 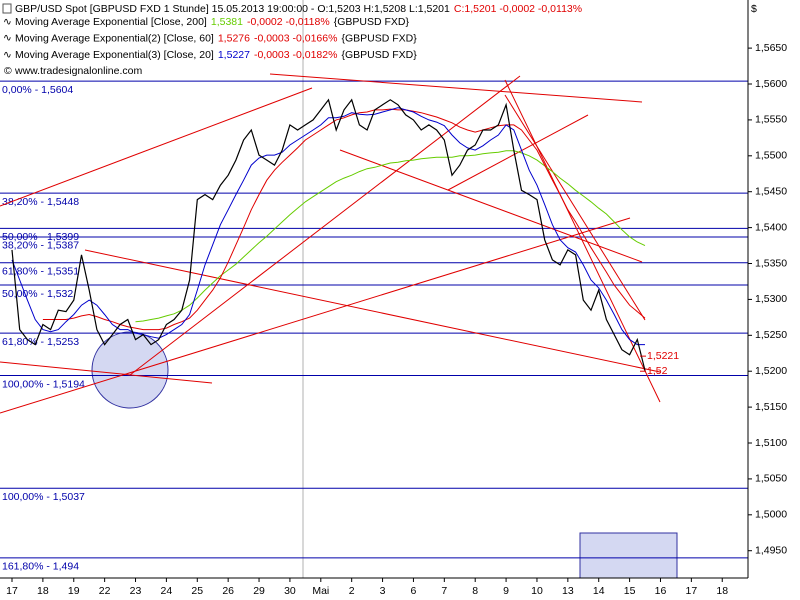 I want to click on y-tick-label: 1,5300, so click(x=771, y=299).